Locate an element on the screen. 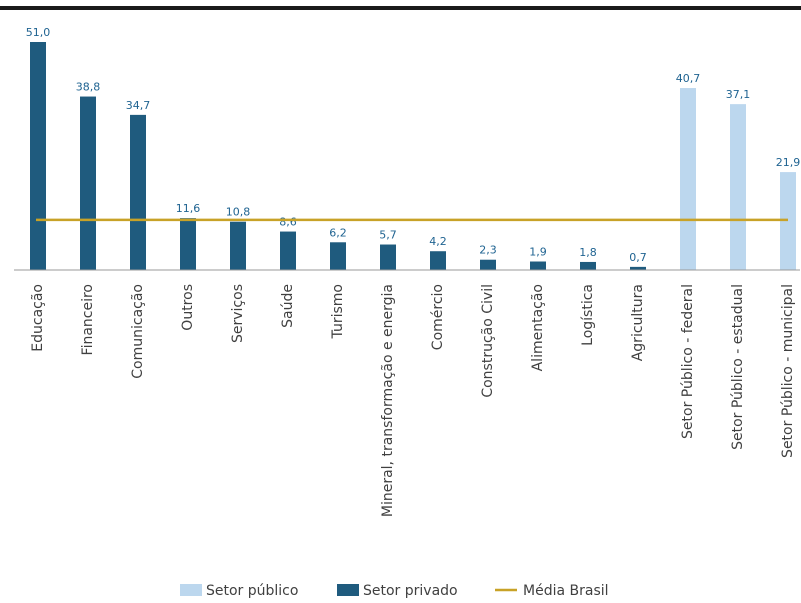 Image resolution: width=801 pixels, height=603 pixels. legend-label: Setor público is located at coordinates (252, 591).